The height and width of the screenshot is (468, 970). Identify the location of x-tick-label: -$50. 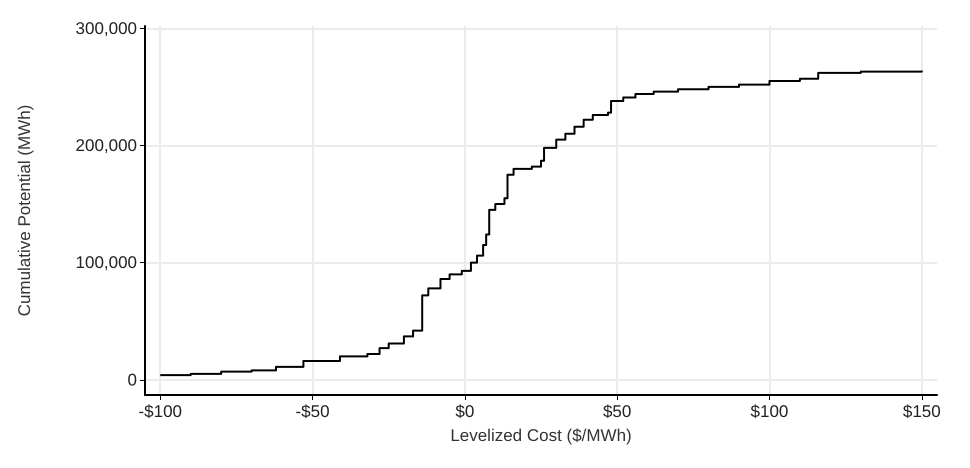
(313, 411).